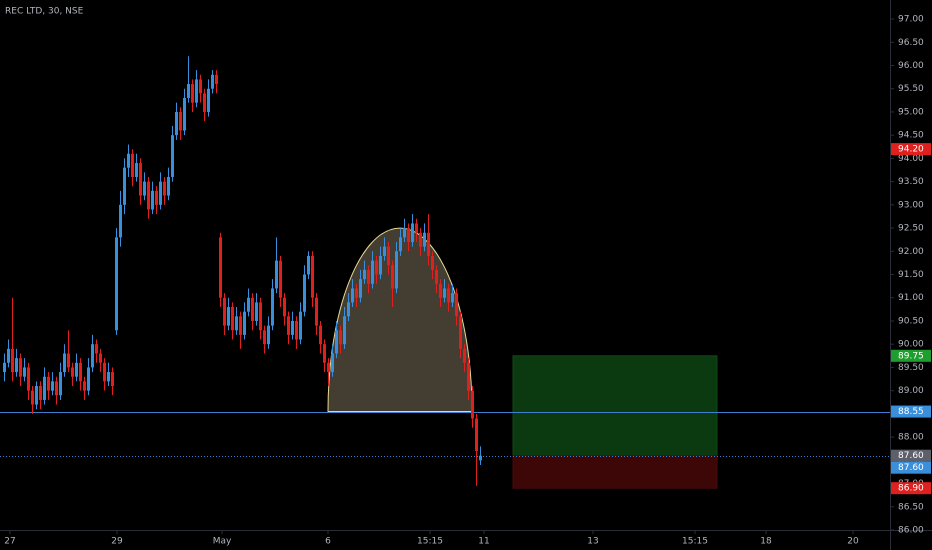 This screenshot has height=550, width=932. I want to click on y-tick-label: 89.50, so click(911, 368).